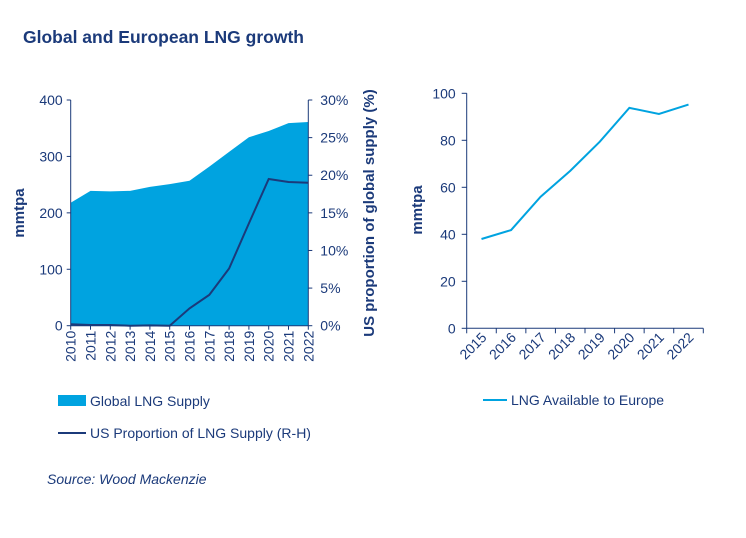 This screenshot has width=746, height=538. What do you see at coordinates (369, 212) in the screenshot?
I see `right-y-axis-label: US proportion of global supply (%)` at bounding box center [369, 212].